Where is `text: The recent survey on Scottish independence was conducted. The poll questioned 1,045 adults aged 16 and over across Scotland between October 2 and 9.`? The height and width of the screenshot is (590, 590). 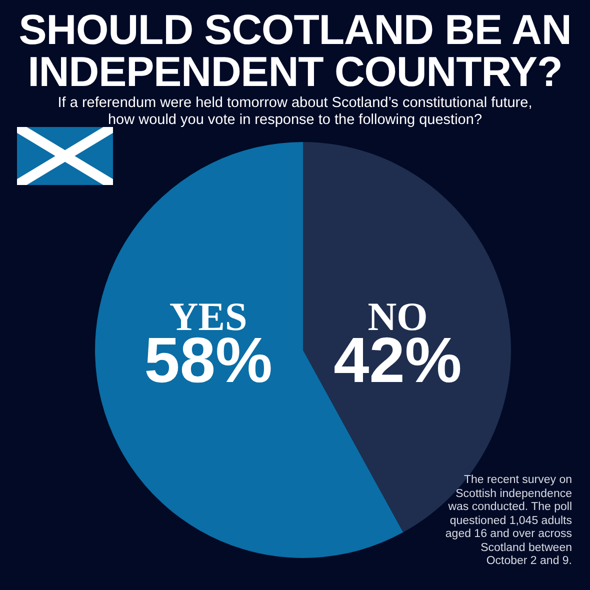
text: The recent survey on Scottish independence was conducted. The poll questioned 1,045 adults aged 16 and over across Scotland between October 2 and 9. is located at coordinates (508, 521).